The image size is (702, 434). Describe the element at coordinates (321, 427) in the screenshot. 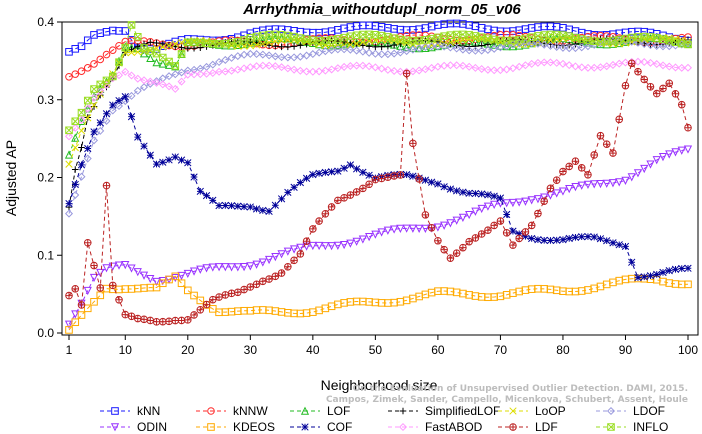

I see `legend-item-cof: COF` at that location.